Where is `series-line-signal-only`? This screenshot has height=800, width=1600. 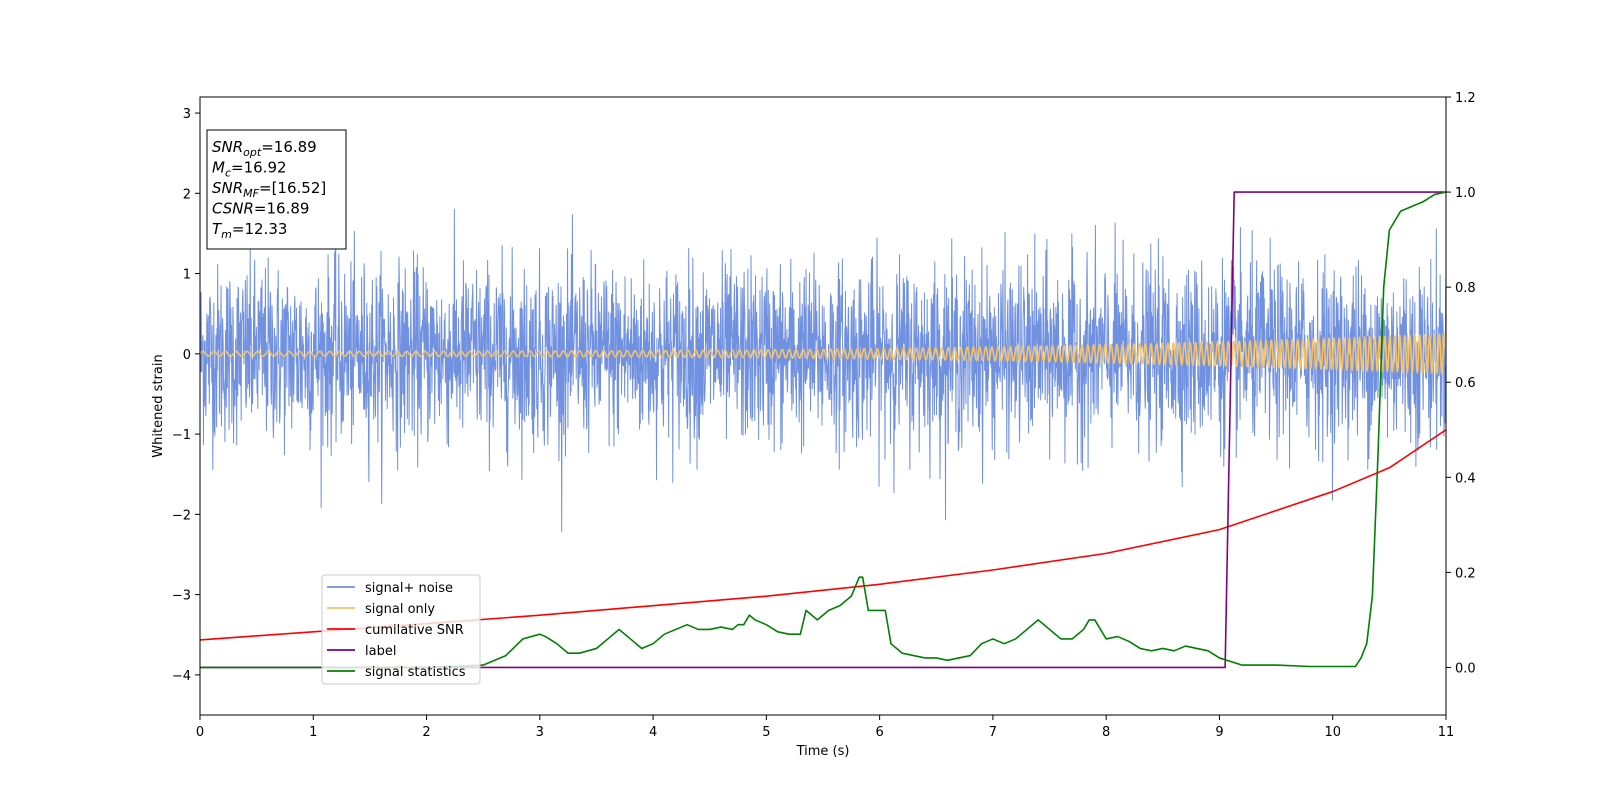
series-line-signal-only is located at coordinates (823, 354).